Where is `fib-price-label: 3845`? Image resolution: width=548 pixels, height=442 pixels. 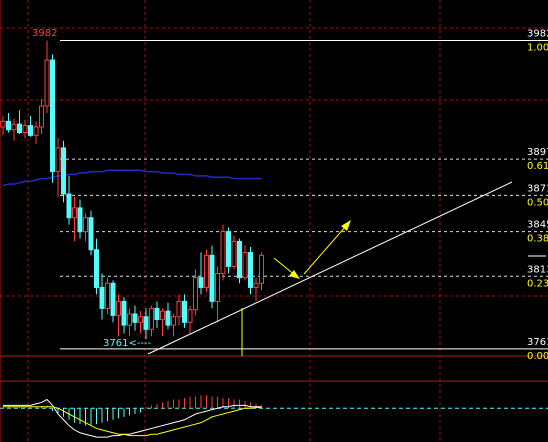
fib-price-label: 3845 is located at coordinates (537, 225).